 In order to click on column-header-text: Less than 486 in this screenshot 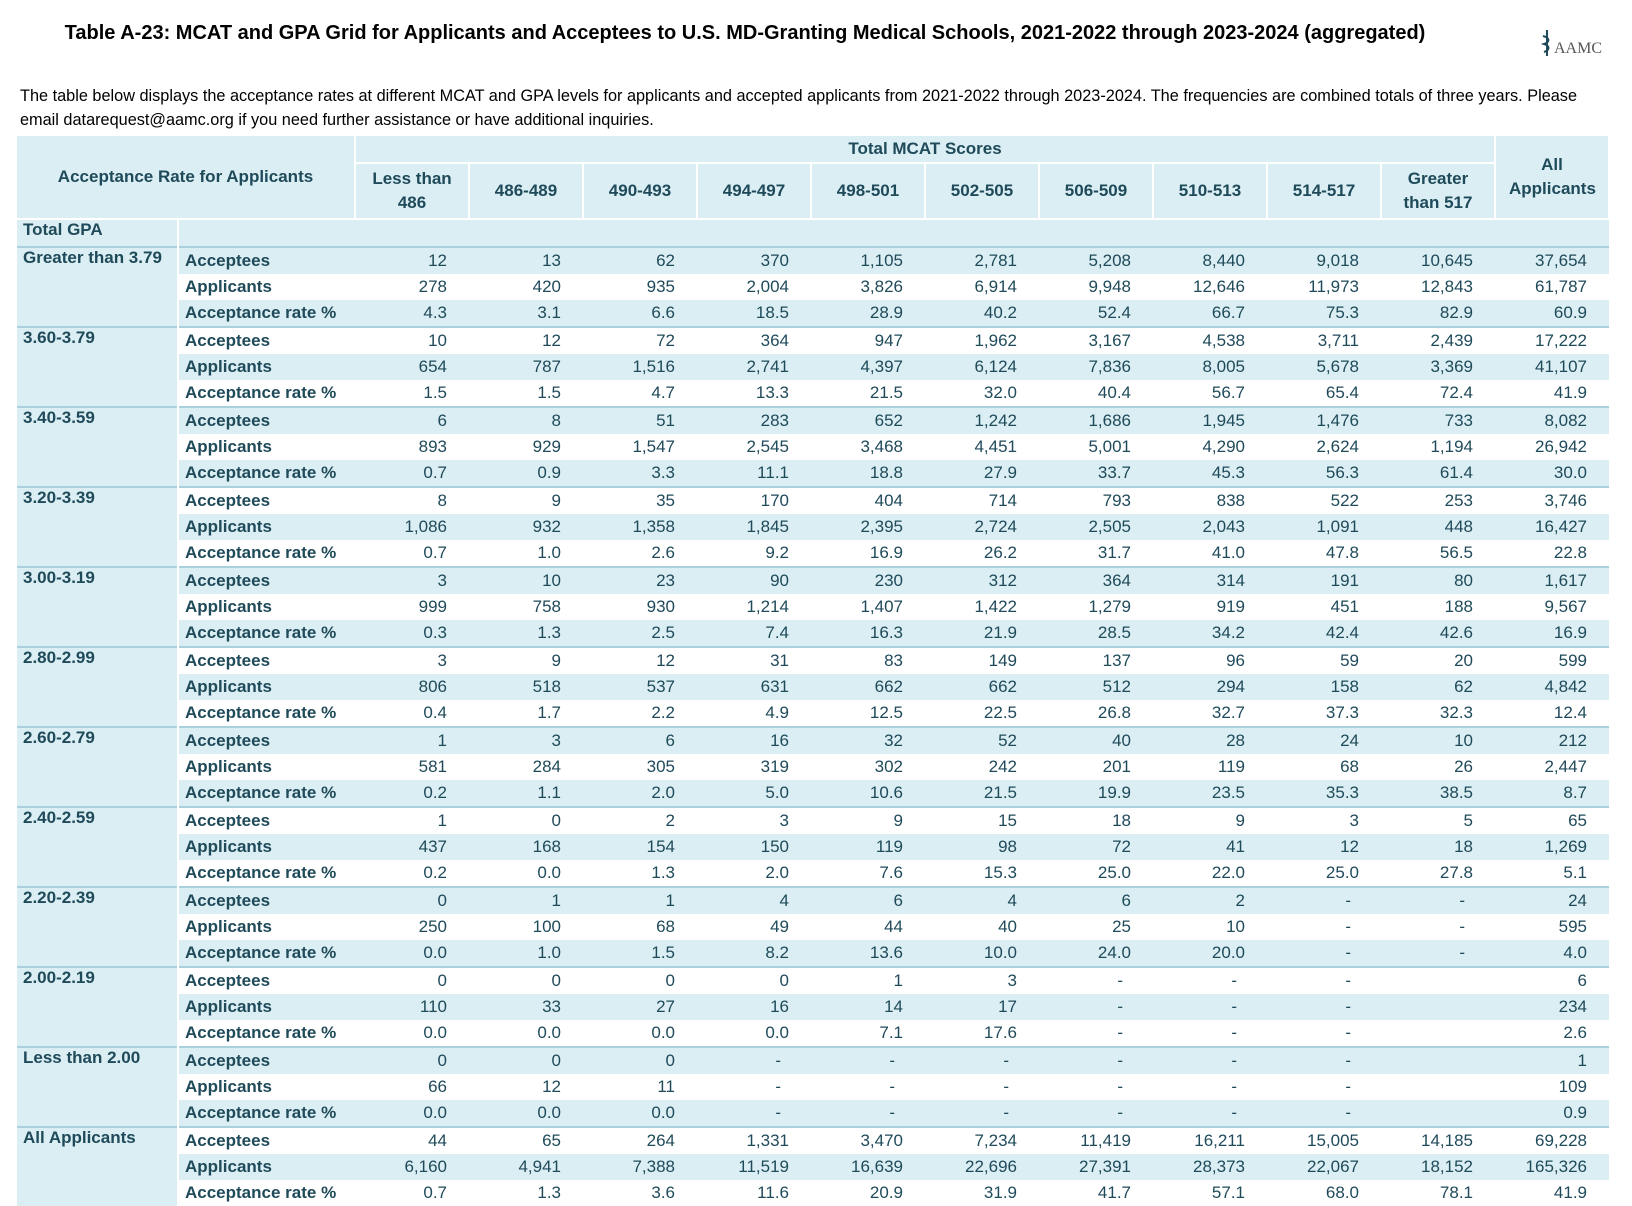, I will do `click(412, 190)`.